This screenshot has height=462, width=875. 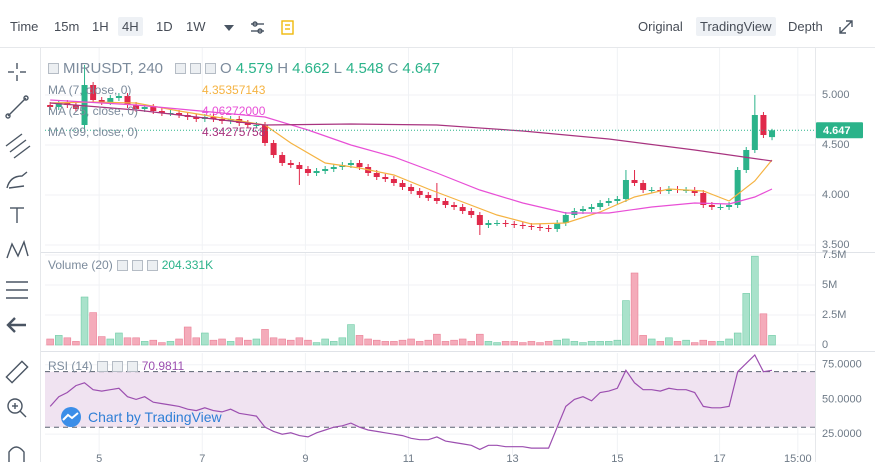 I want to click on interval-button: 15m, so click(x=67, y=26).